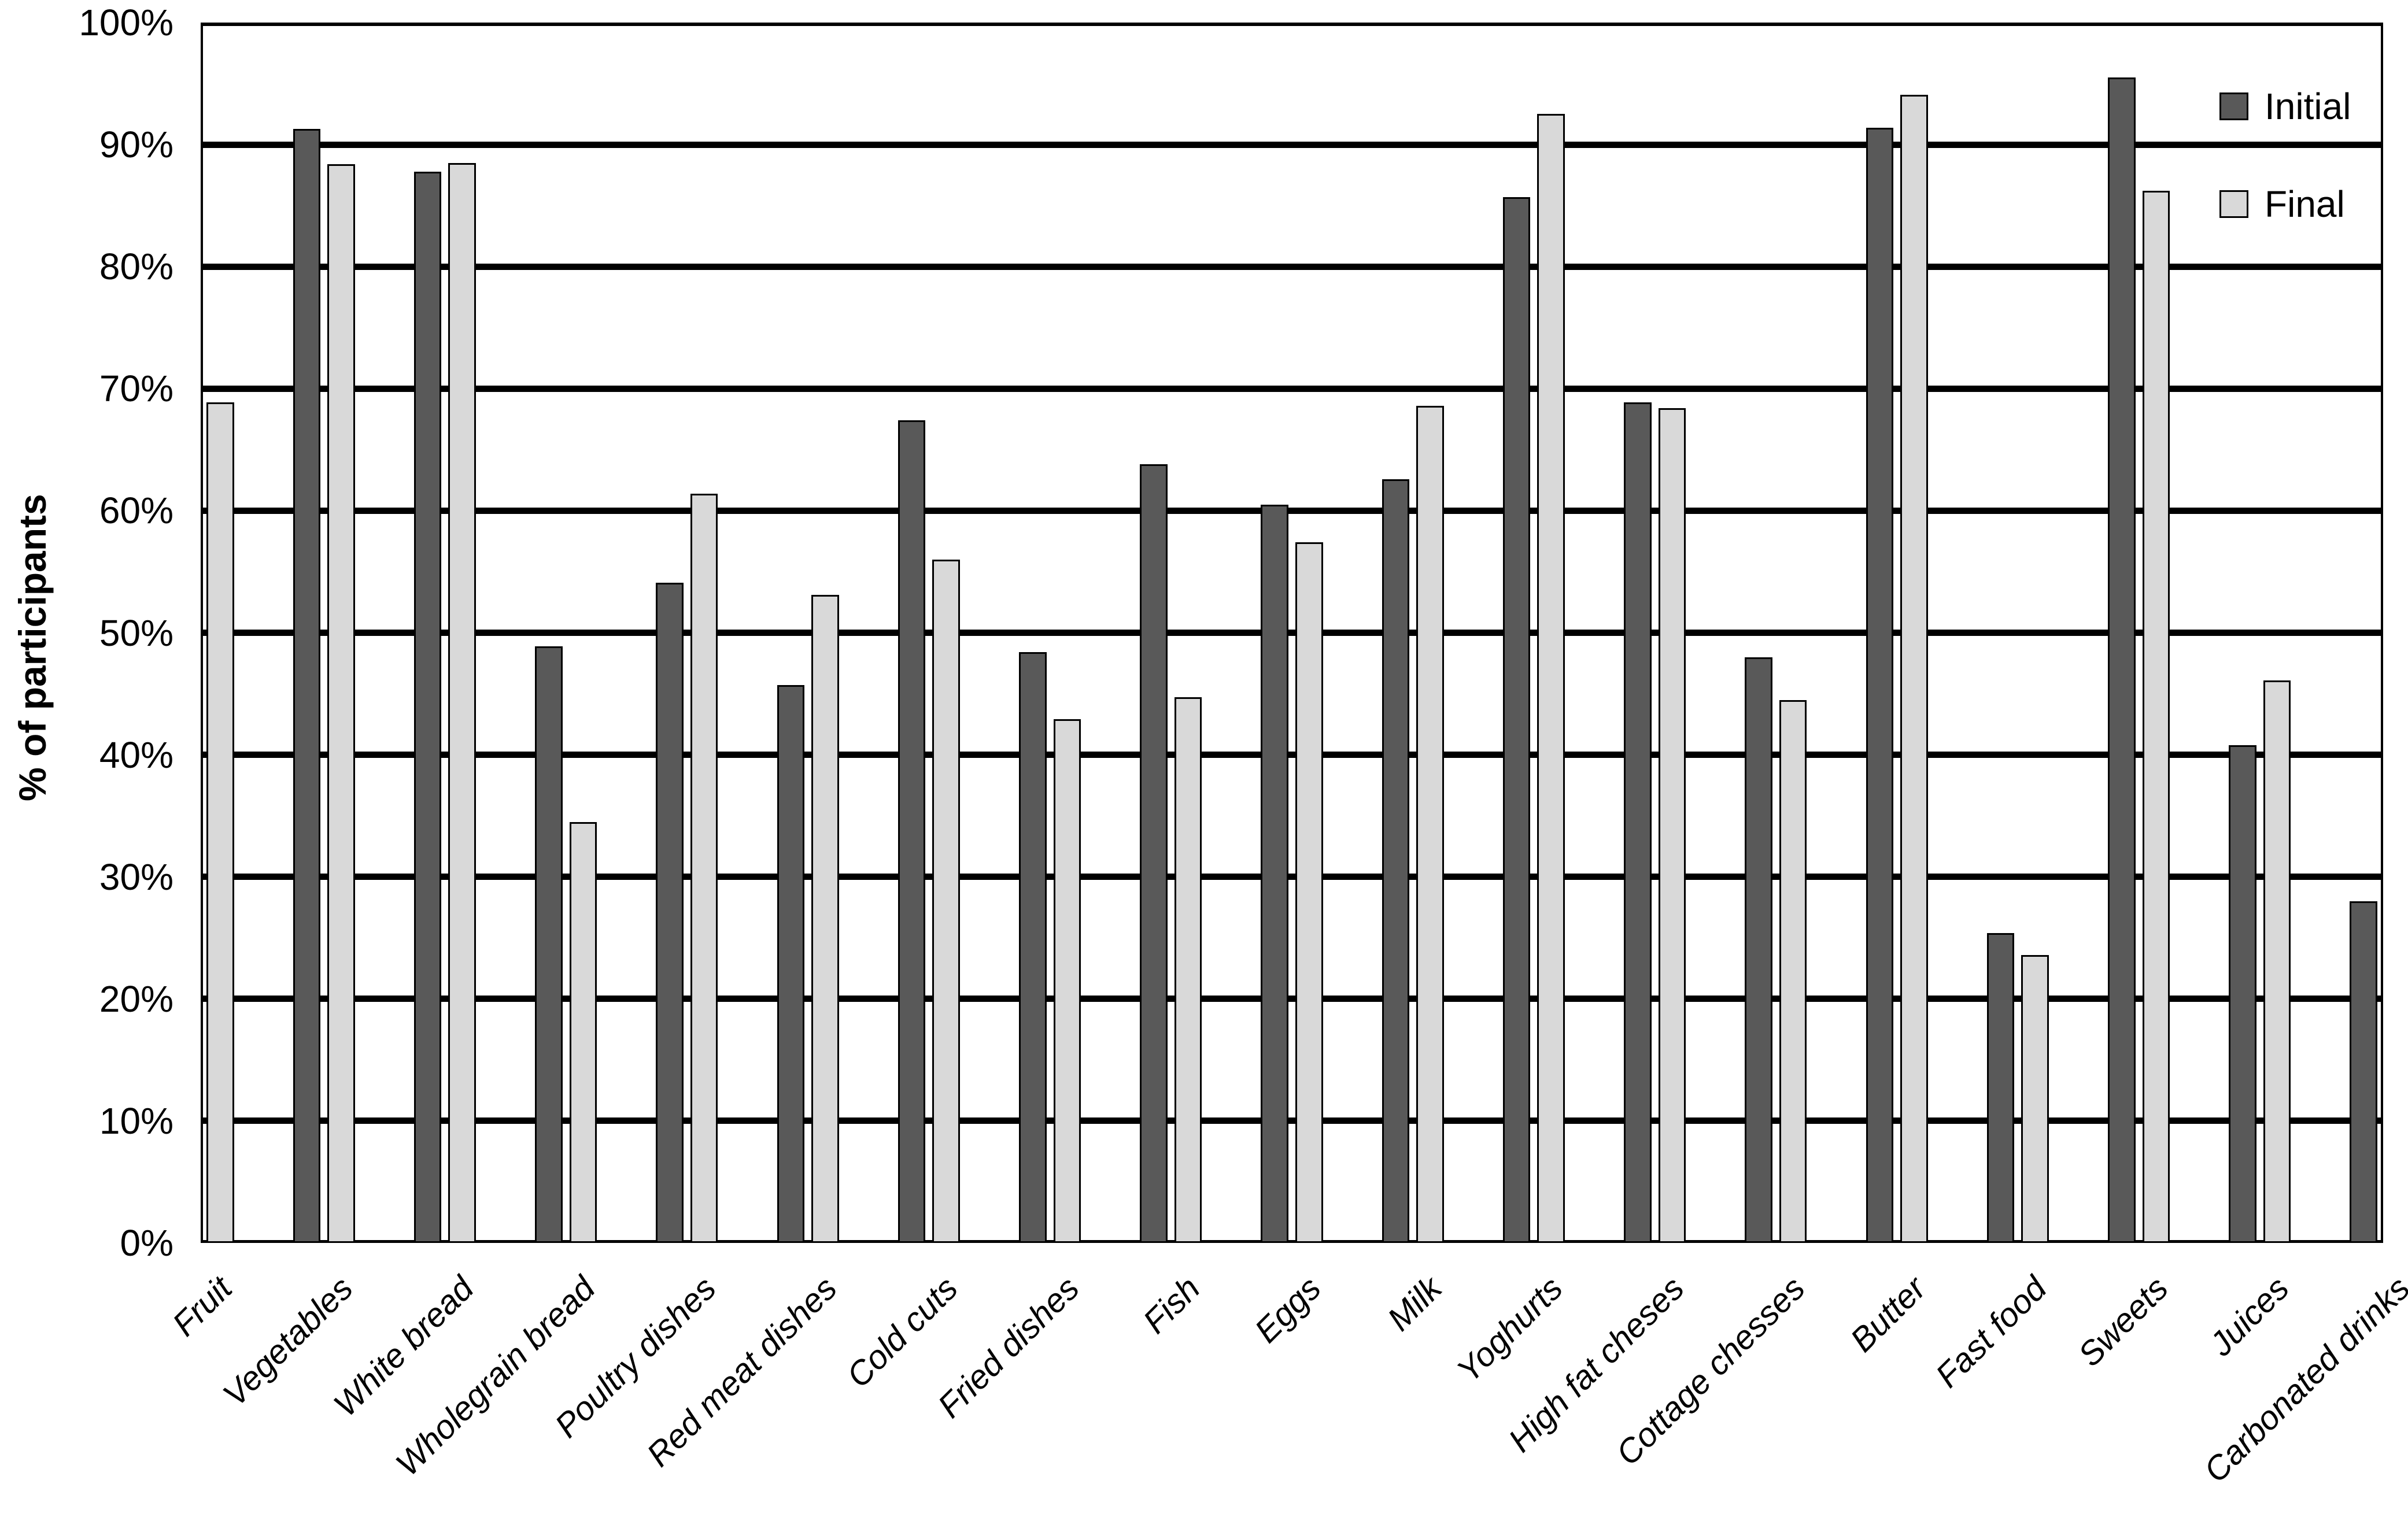 The width and height of the screenshot is (2408, 1532). What do you see at coordinates (136, 999) in the screenshot?
I see `y-tick-label: 20%` at bounding box center [136, 999].